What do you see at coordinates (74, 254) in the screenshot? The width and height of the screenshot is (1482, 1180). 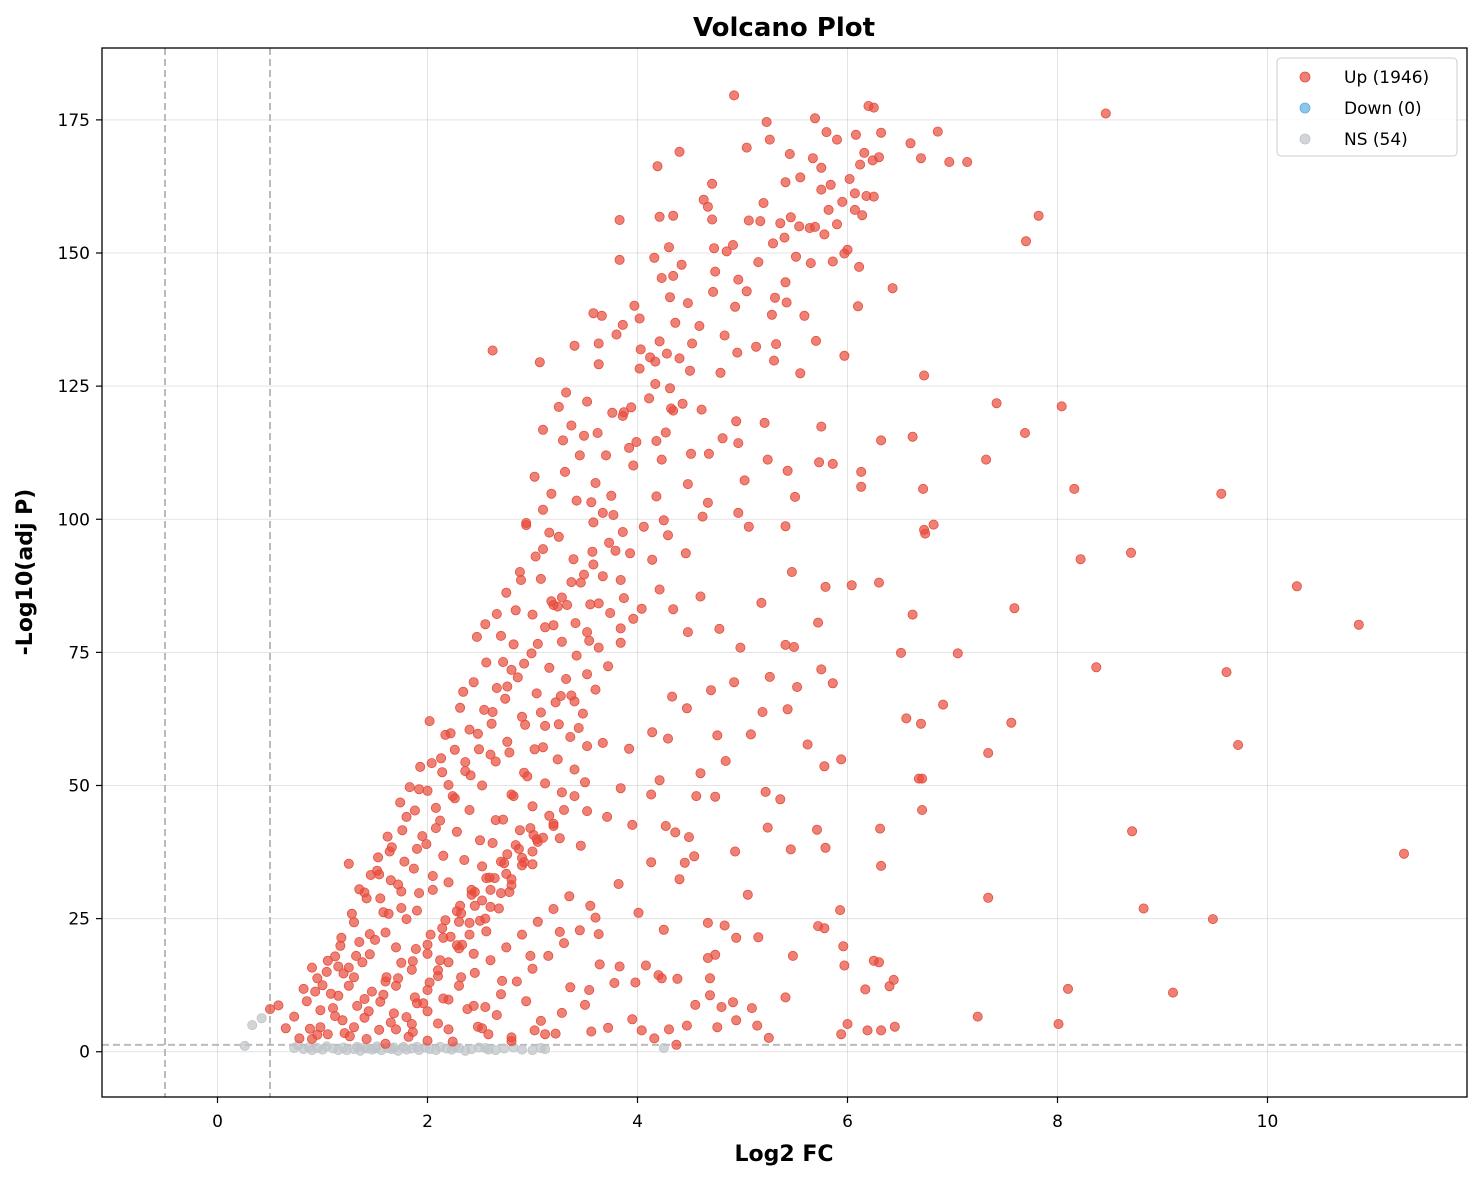 I see `y-tick-label: 150` at bounding box center [74, 254].